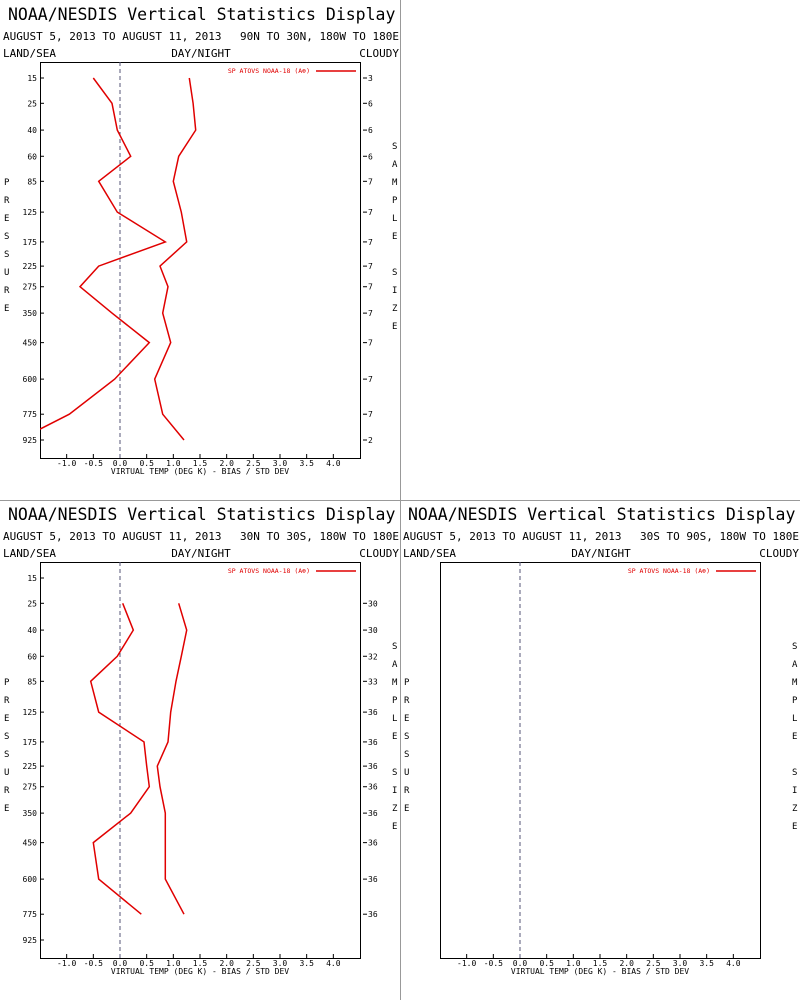  I want to click on region: 90N TO 30N, 180W TO 180E, so click(319, 36).